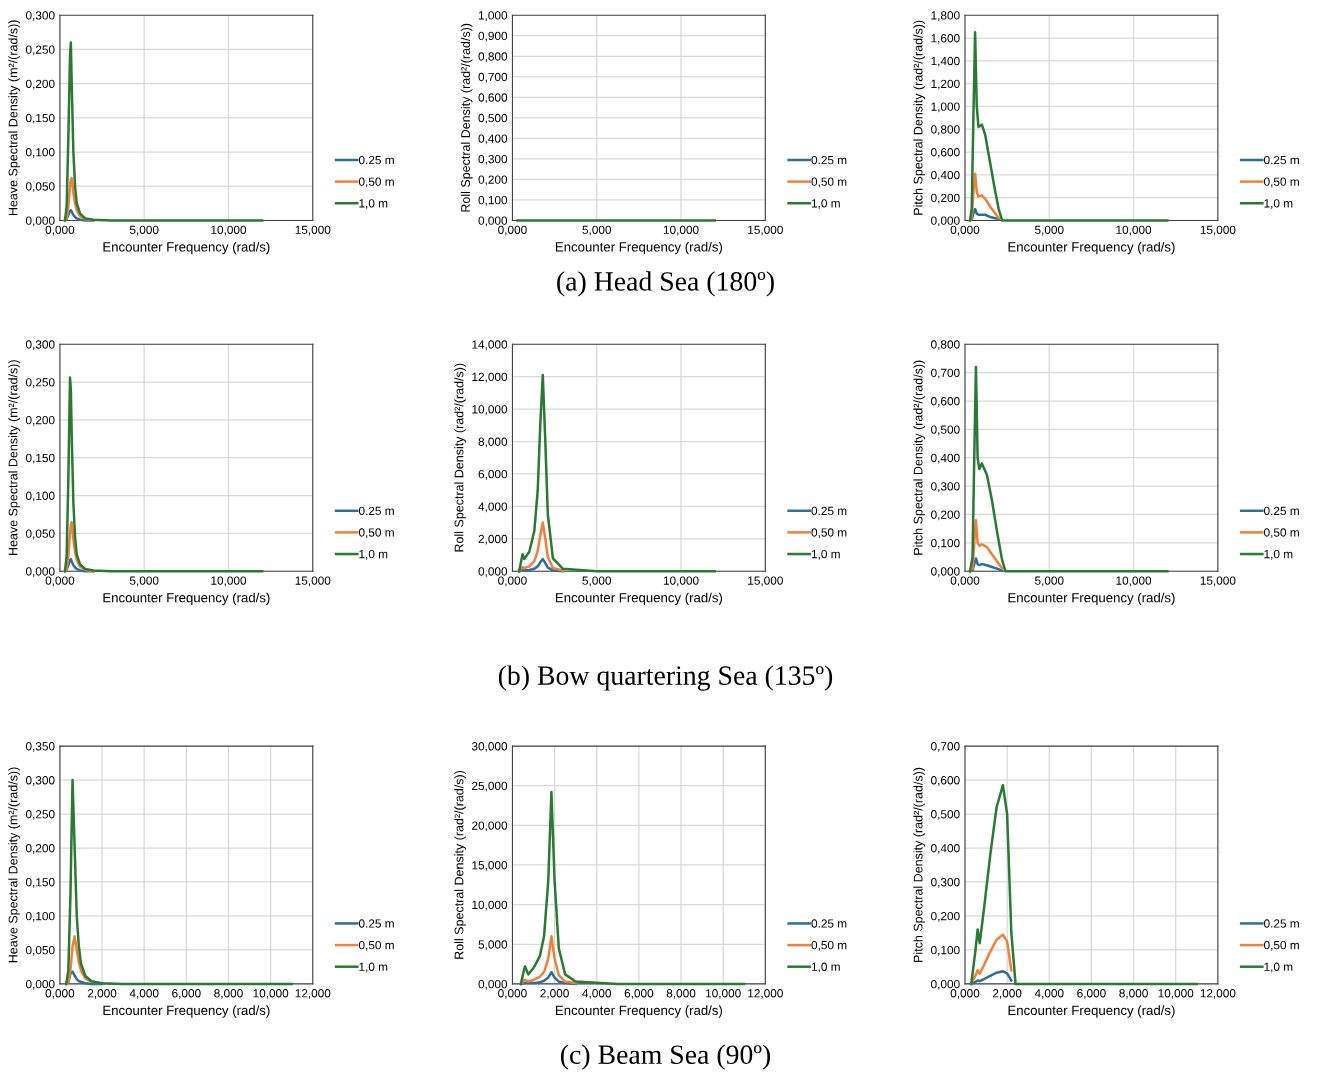 This screenshot has width=1331, height=1086. I want to click on text: (c) Beam Sea (90º), so click(665, 1057).